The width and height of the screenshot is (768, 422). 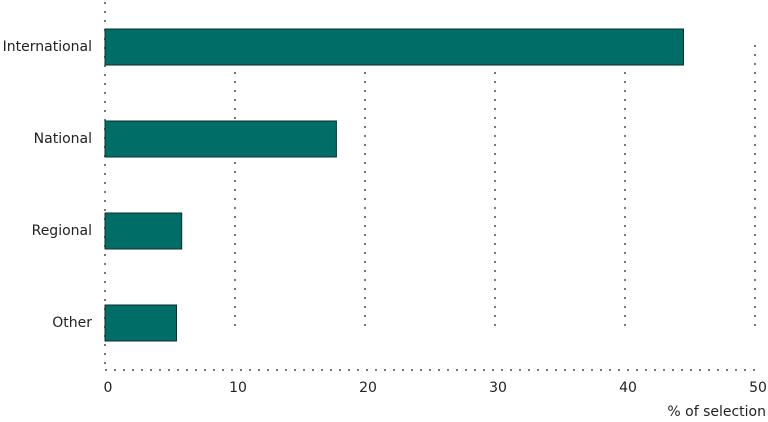 I want to click on x-tick-label: 50, so click(x=758, y=388).